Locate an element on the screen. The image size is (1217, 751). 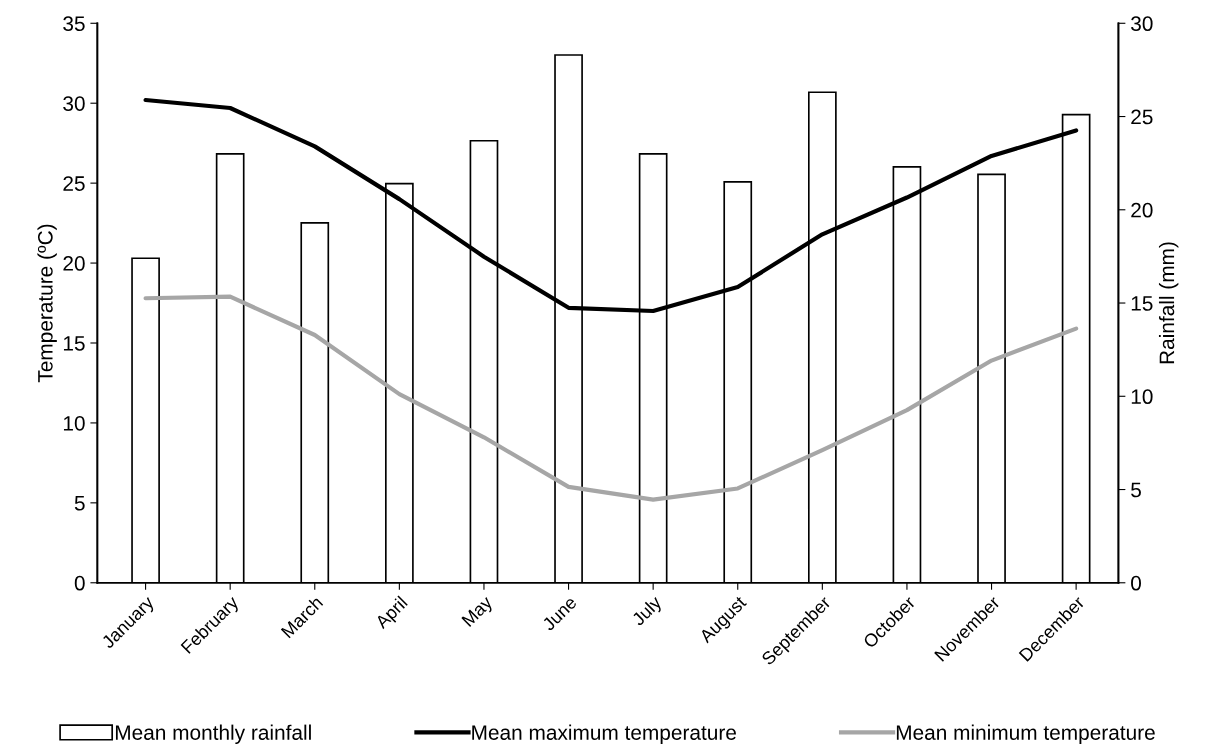
y-tick-label: 5 is located at coordinates (79, 503).